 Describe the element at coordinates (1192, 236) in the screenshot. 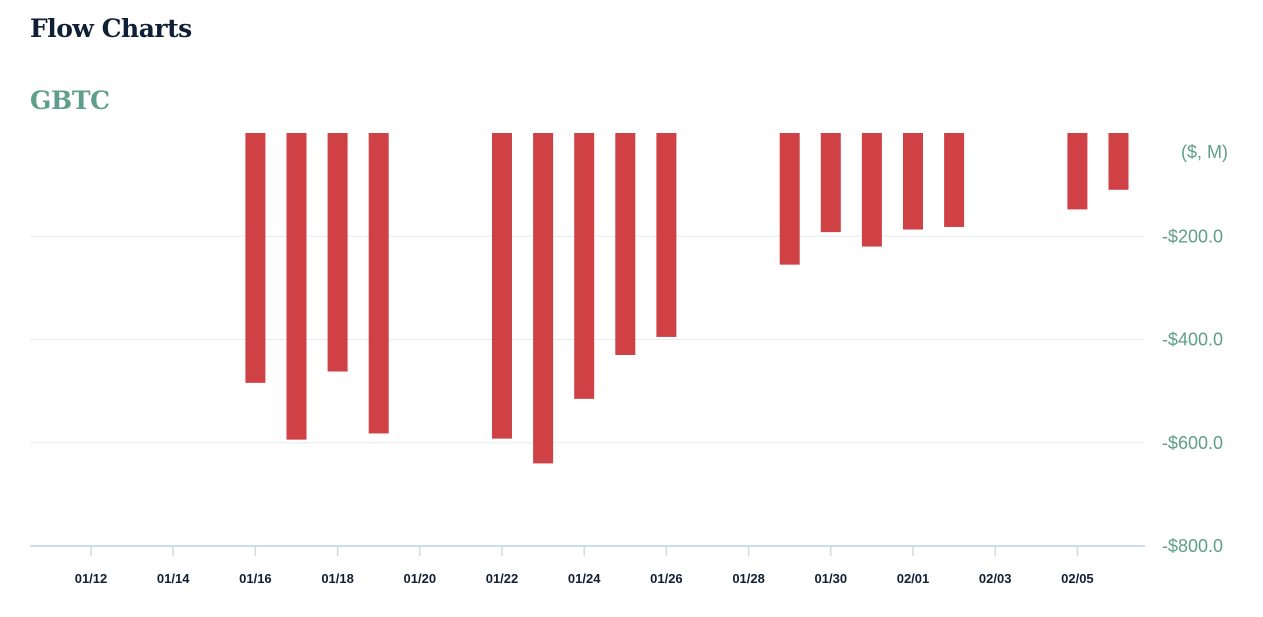

I see `y-tick-label: -$200.0` at that location.